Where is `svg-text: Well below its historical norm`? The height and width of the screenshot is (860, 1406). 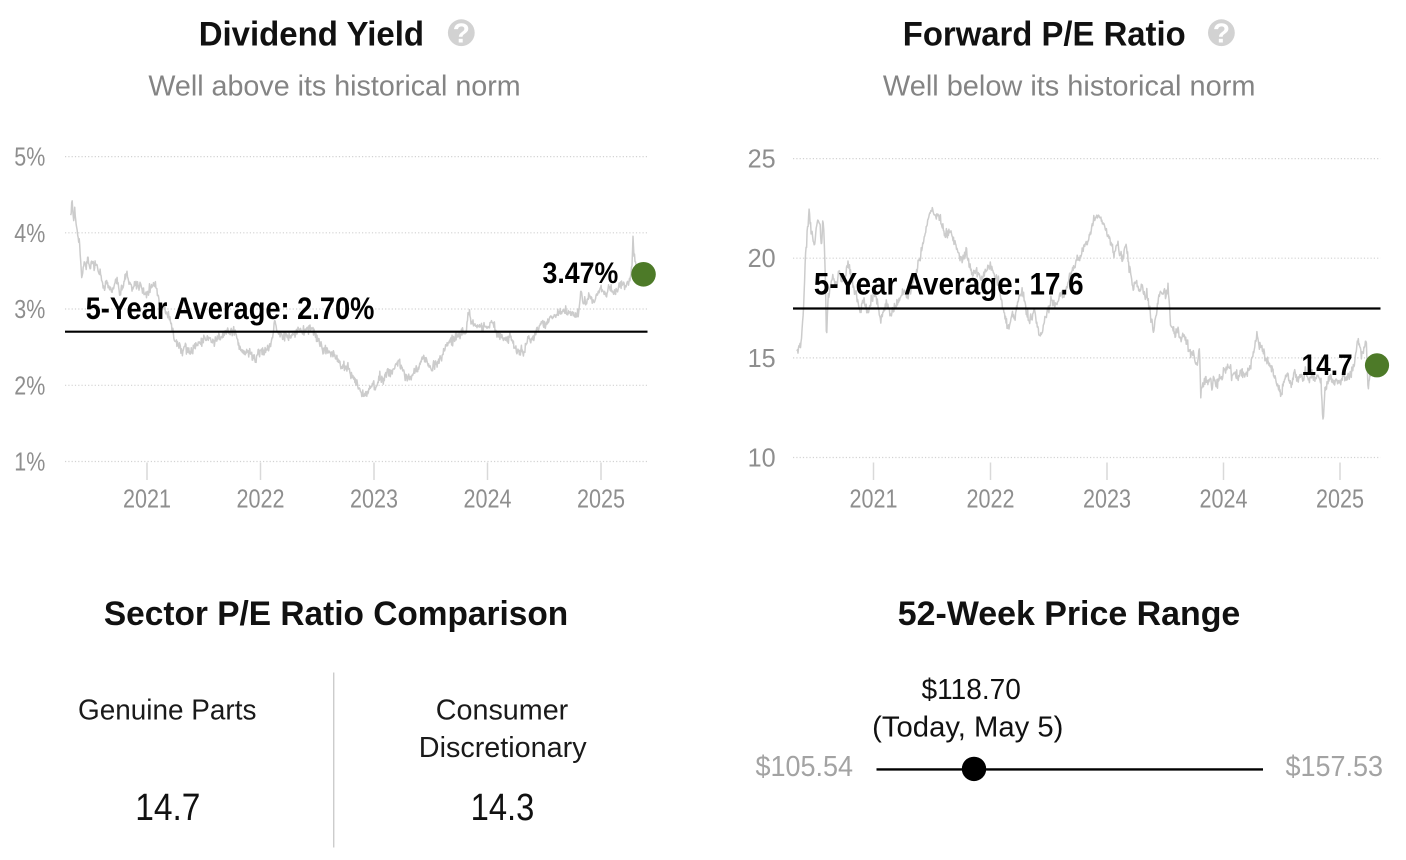
svg-text: Well below its historical norm is located at coordinates (1069, 87).